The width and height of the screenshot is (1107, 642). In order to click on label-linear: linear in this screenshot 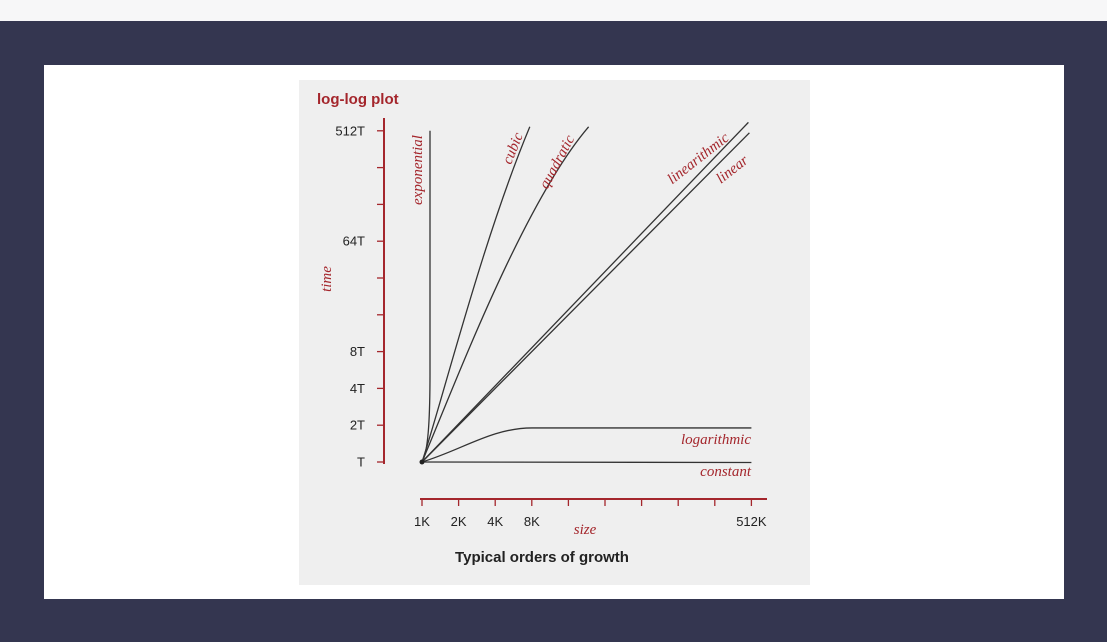, I will do `click(732, 169)`.